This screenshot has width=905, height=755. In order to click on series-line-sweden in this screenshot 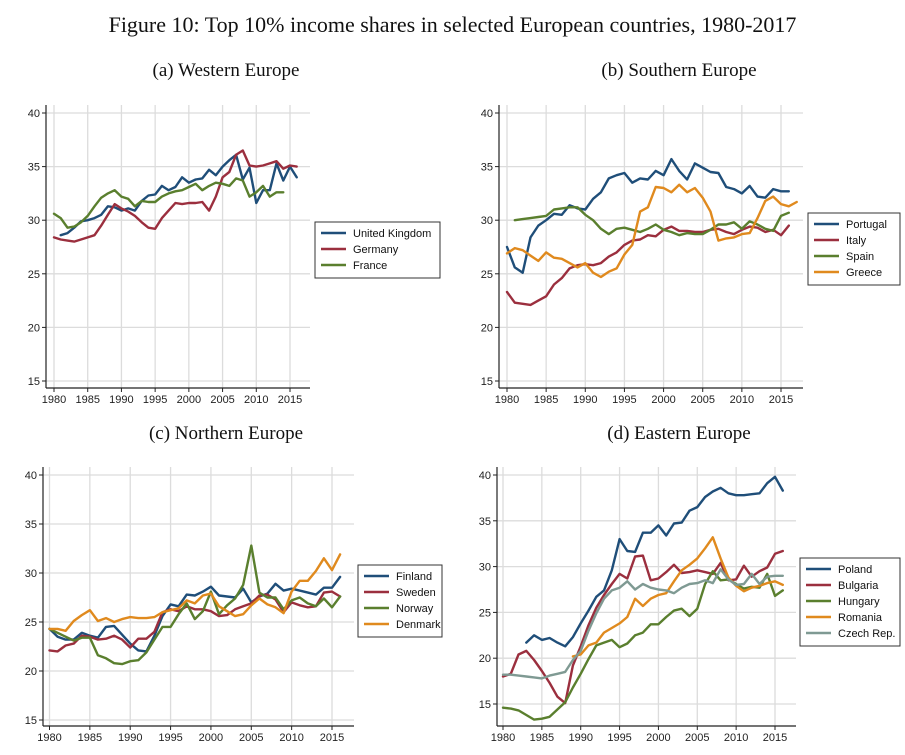, I will do `click(195, 621)`.